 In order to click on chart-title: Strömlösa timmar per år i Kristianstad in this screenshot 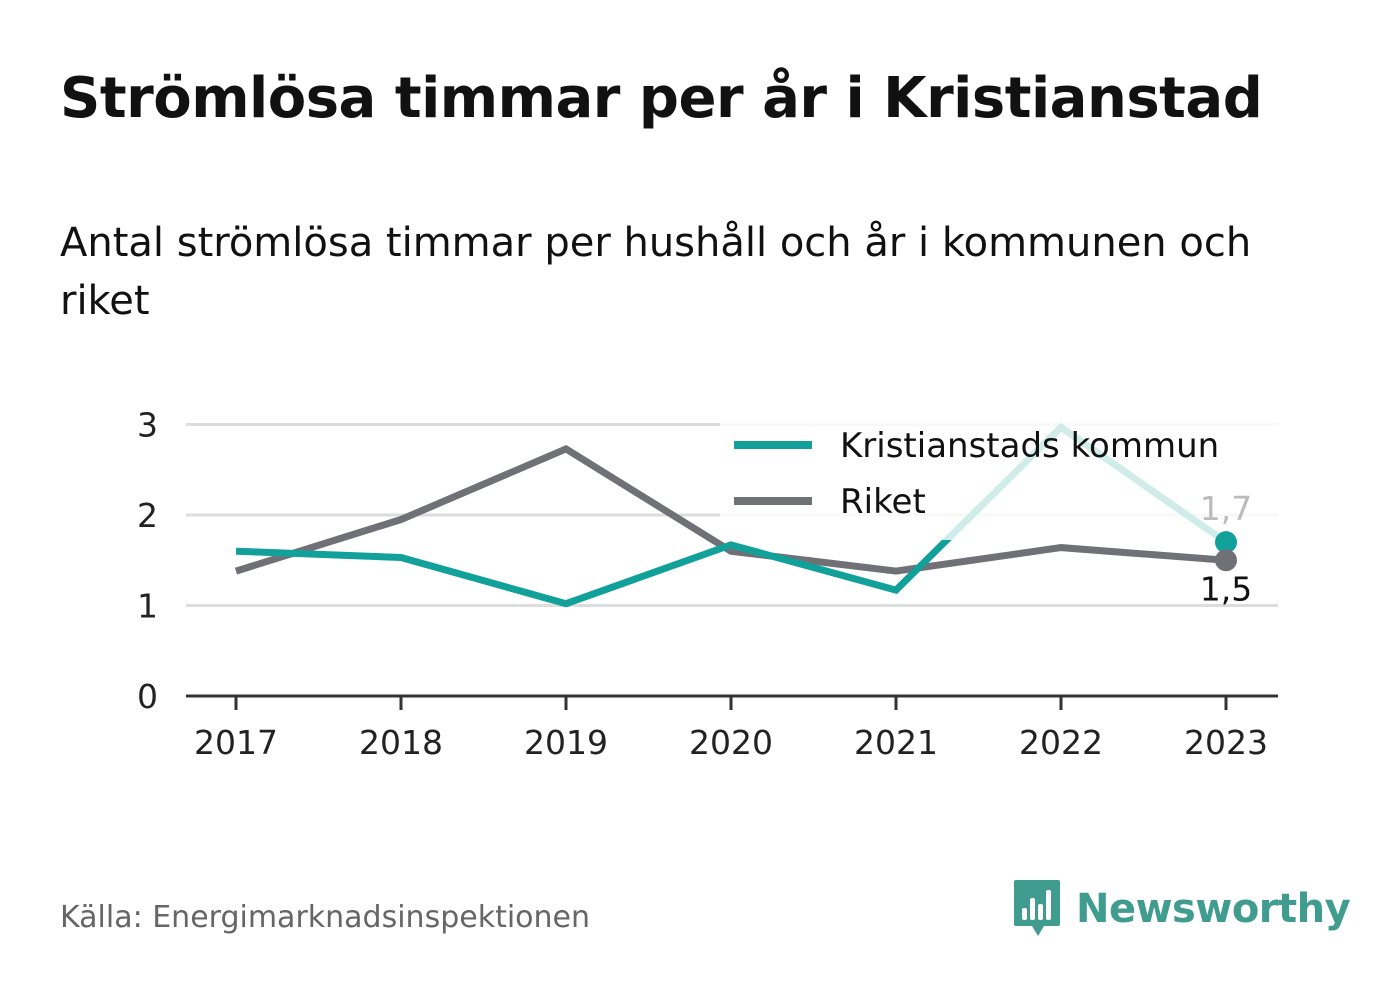, I will do `click(661, 98)`.